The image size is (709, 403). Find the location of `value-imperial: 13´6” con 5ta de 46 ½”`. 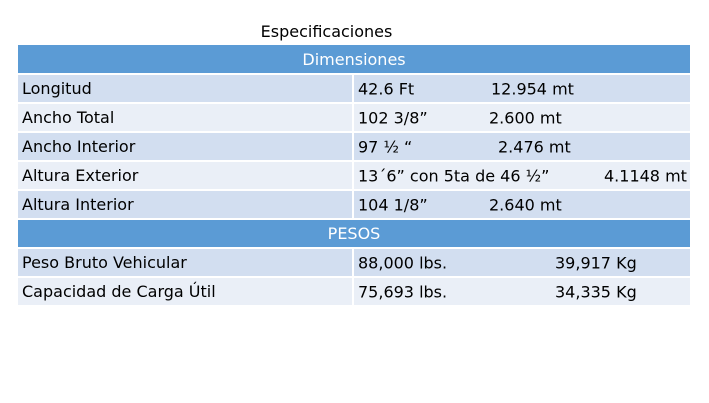

value-imperial: 13´6” con 5ta de 46 ½” is located at coordinates (454, 175).